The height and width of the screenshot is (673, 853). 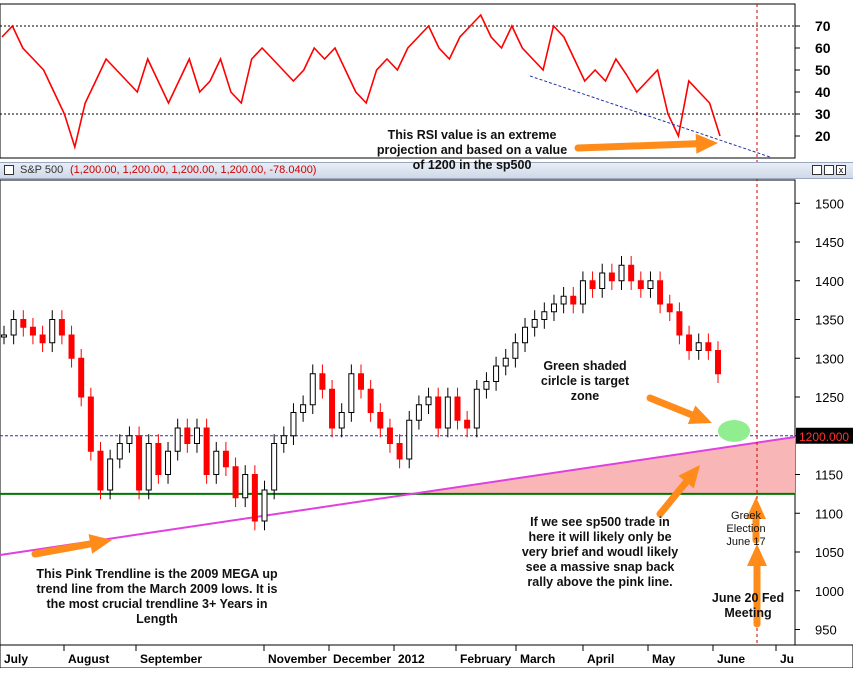 What do you see at coordinates (841, 170) in the screenshot?
I see `close-button: x` at bounding box center [841, 170].